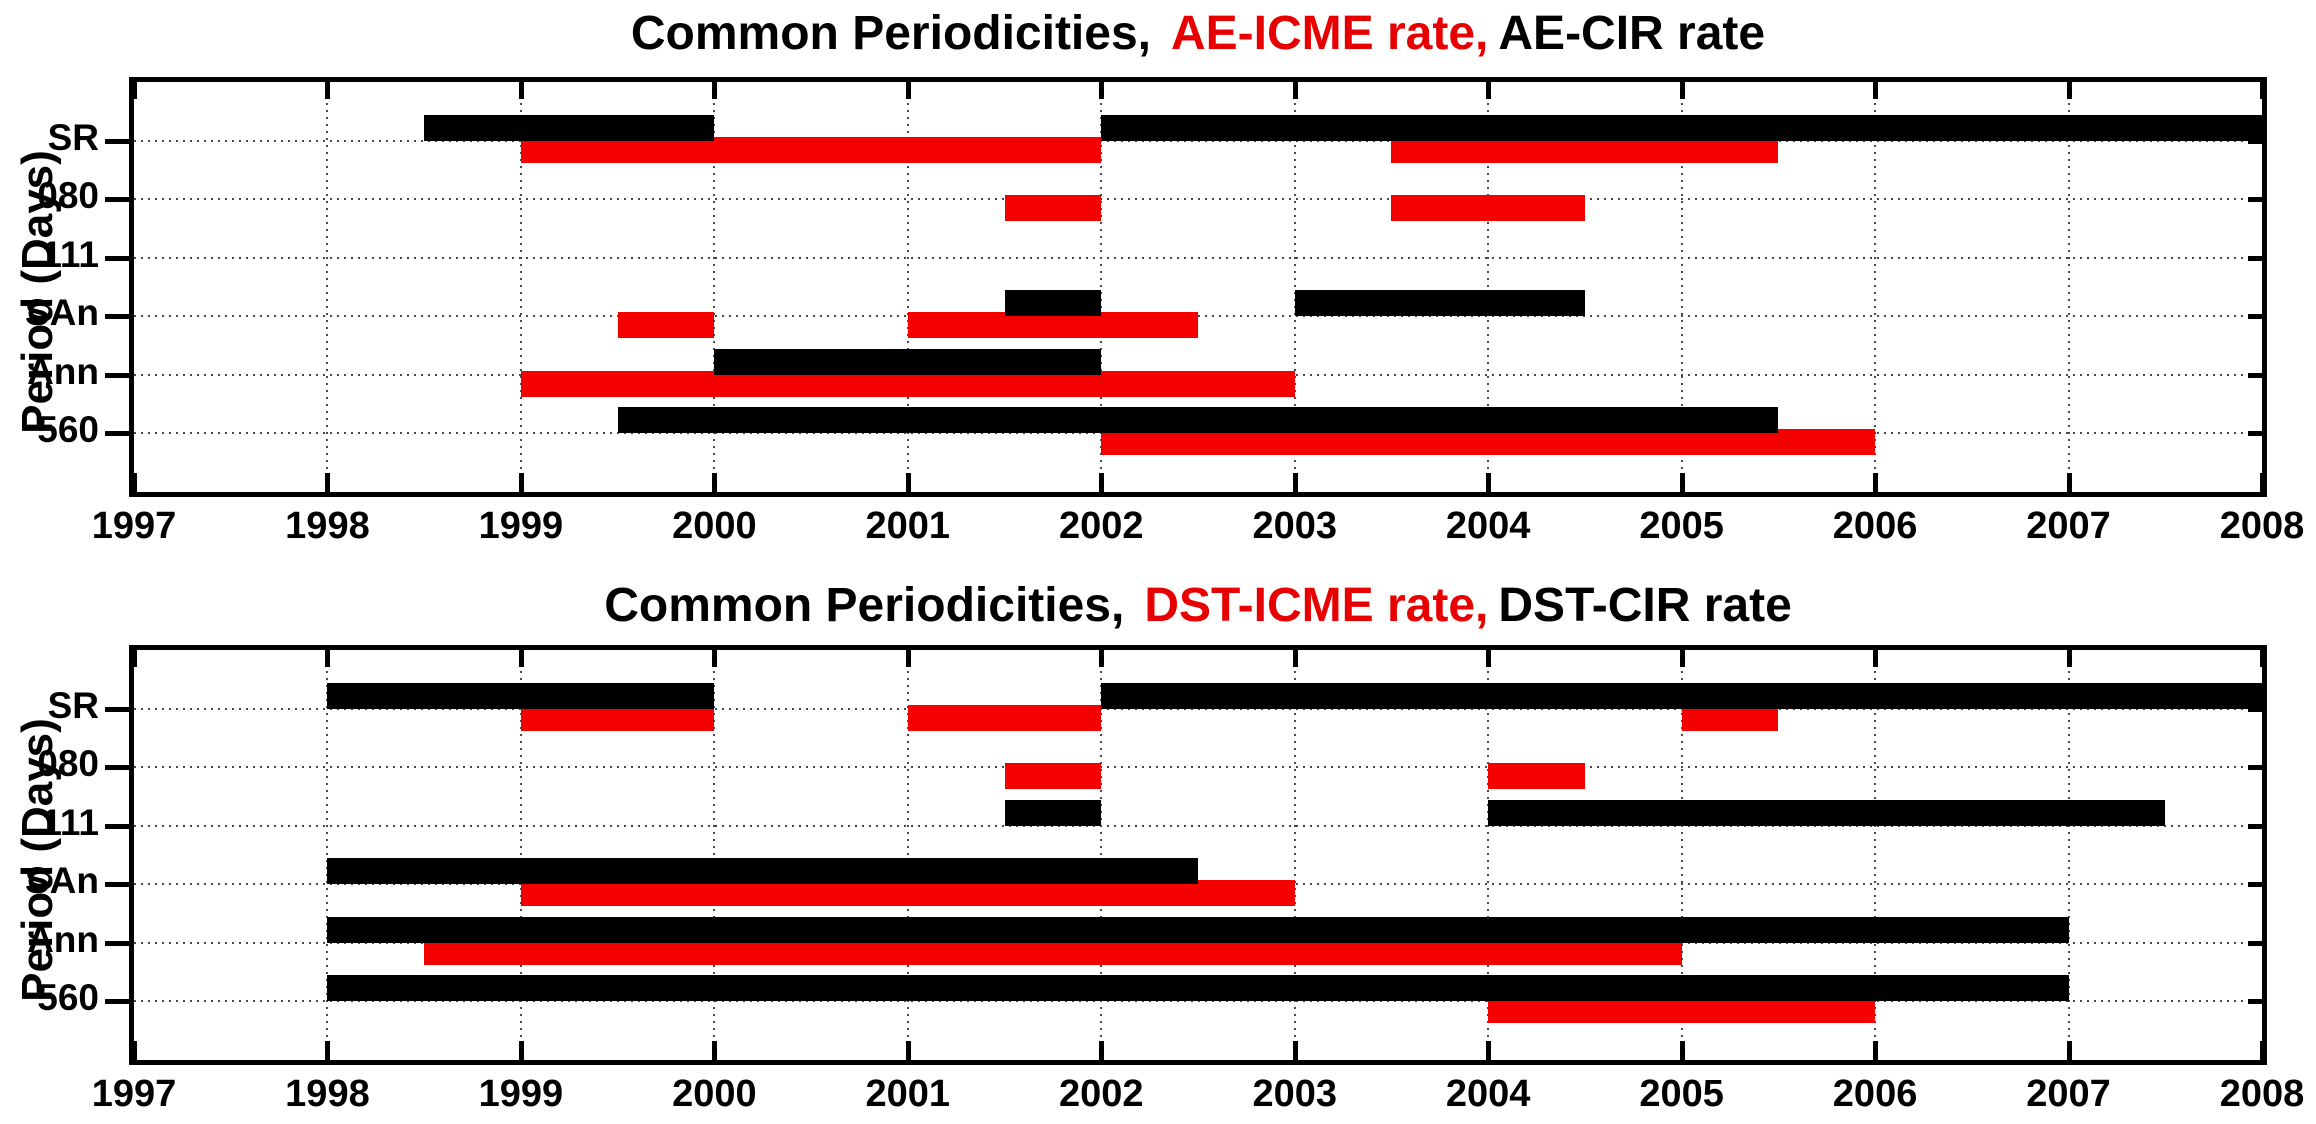  I want to click on tick-left-SAn, so click(117, 885).